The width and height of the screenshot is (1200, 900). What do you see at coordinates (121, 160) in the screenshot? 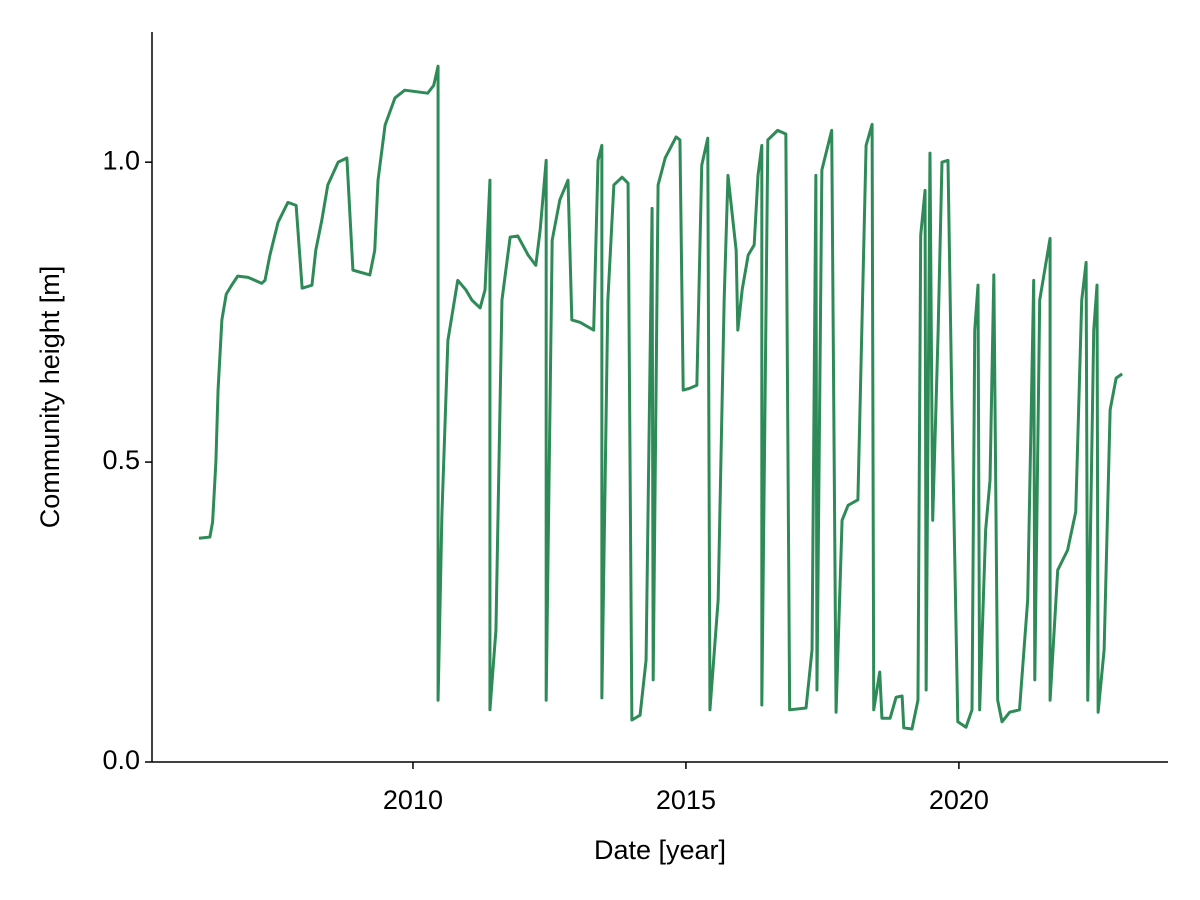
I see `y-tick-label: 1.0` at bounding box center [121, 160].